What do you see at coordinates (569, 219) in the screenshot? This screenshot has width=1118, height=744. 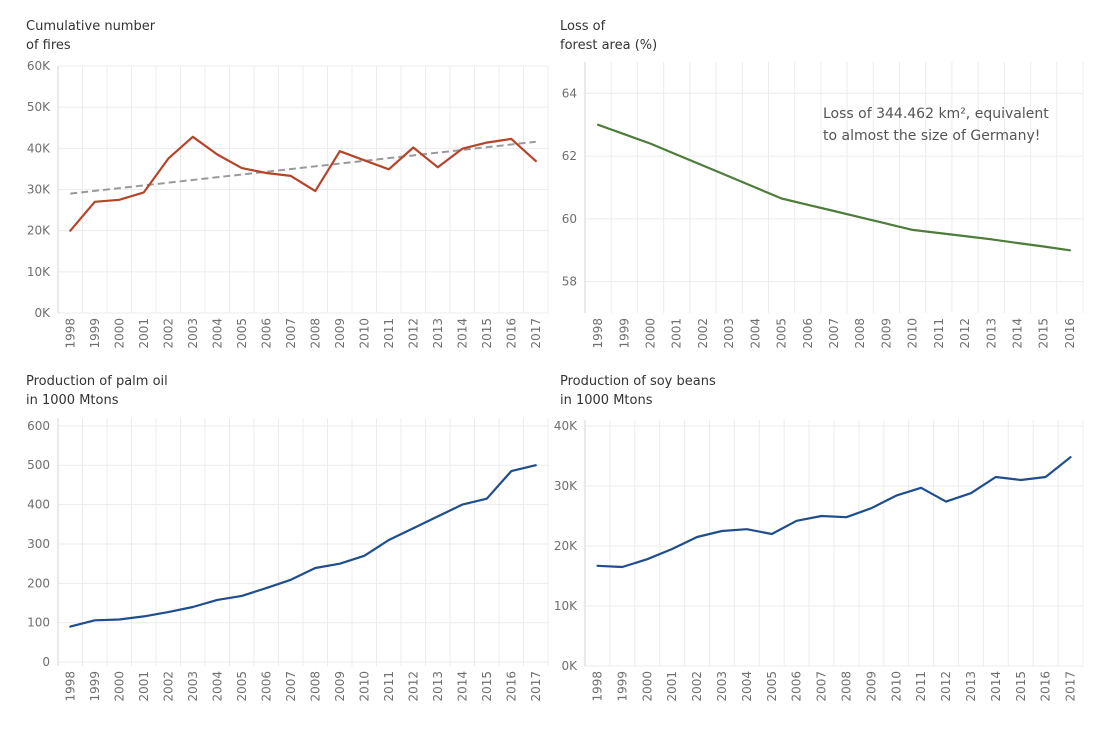 I see `y-tick-label: 60` at bounding box center [569, 219].